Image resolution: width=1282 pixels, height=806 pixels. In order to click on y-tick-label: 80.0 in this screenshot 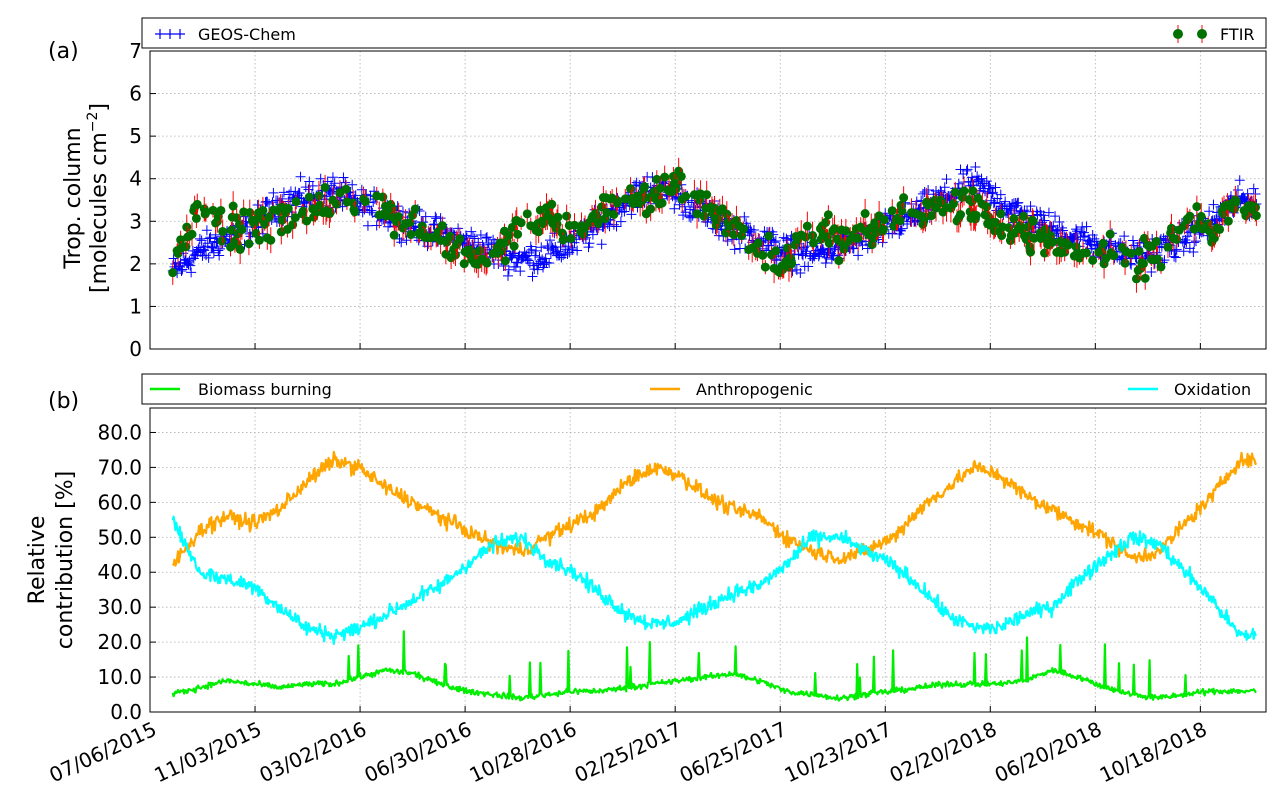, I will do `click(119, 432)`.